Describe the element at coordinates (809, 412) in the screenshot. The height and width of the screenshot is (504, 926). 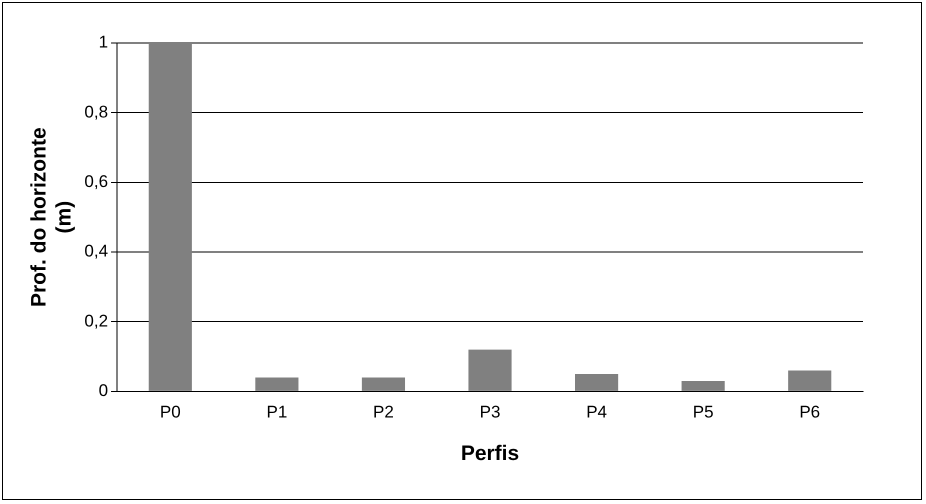
I see `x-tick-label: P6` at that location.